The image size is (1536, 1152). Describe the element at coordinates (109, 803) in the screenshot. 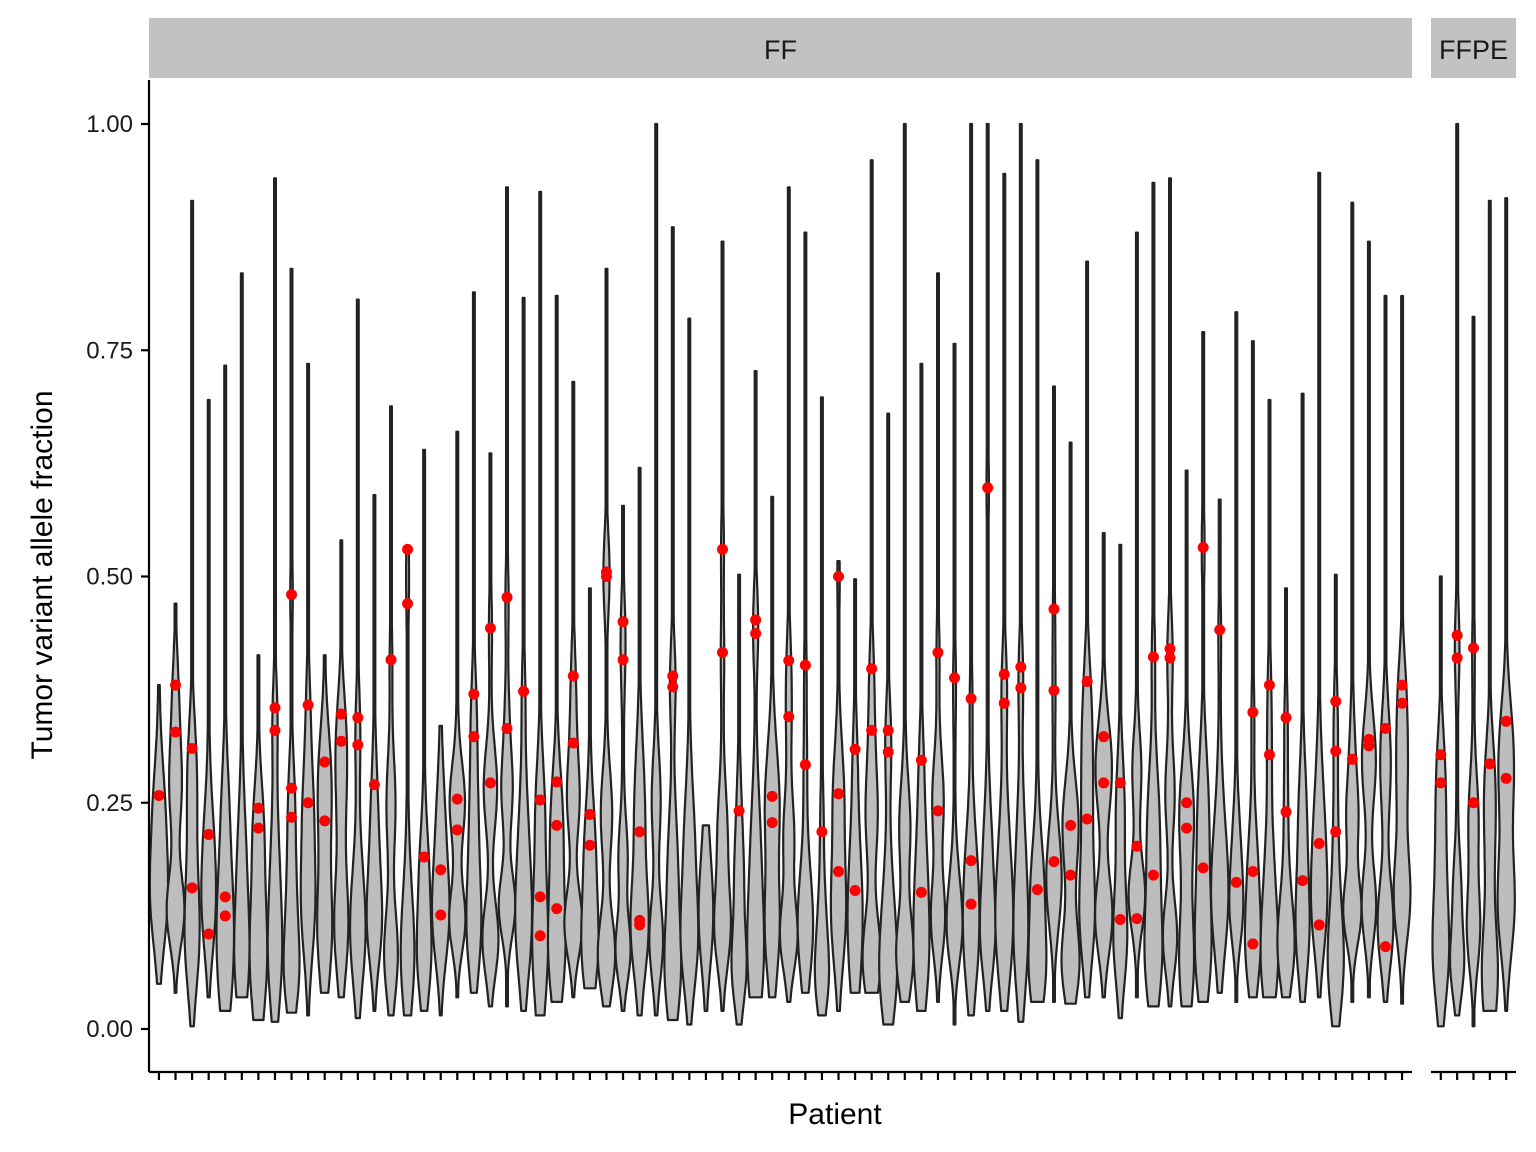

I see `y-tick-label: 0.25` at that location.